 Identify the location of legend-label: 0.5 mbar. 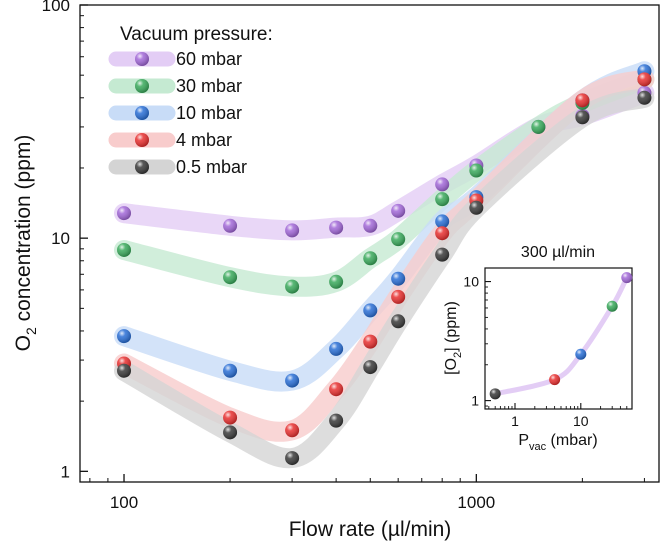
(211, 167).